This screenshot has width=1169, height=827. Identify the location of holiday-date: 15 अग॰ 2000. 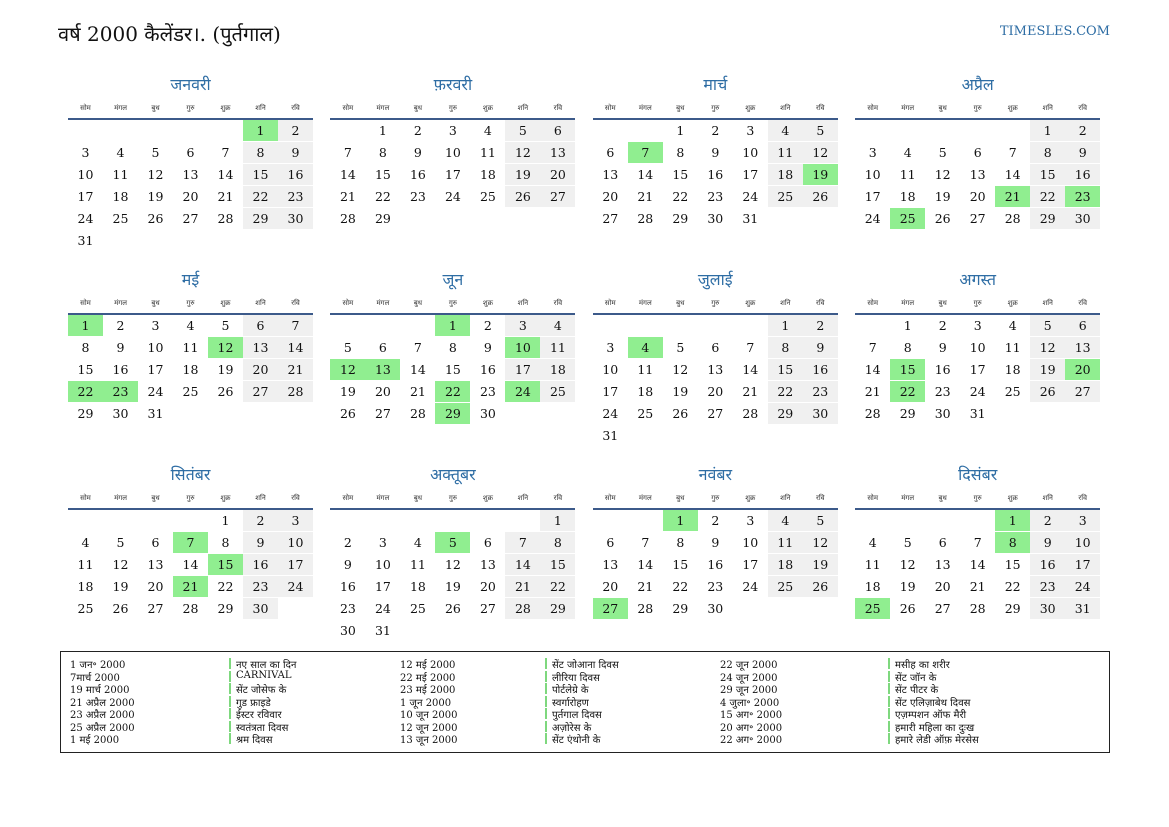
(751, 715).